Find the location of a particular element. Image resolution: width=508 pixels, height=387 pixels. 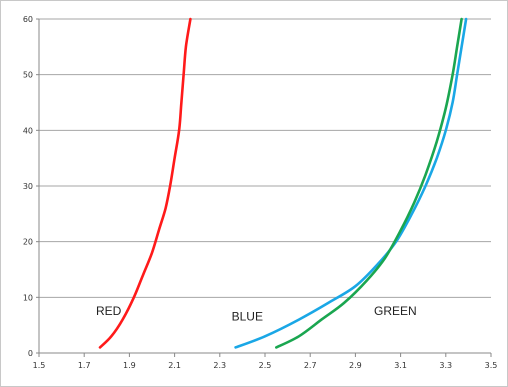

y-tick-label: 50 is located at coordinates (28, 75).